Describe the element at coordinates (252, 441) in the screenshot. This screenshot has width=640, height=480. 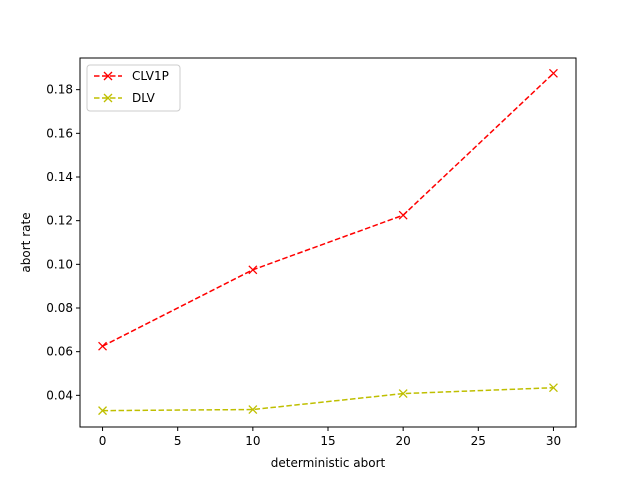
I see `x-tick-label: 10` at that location.